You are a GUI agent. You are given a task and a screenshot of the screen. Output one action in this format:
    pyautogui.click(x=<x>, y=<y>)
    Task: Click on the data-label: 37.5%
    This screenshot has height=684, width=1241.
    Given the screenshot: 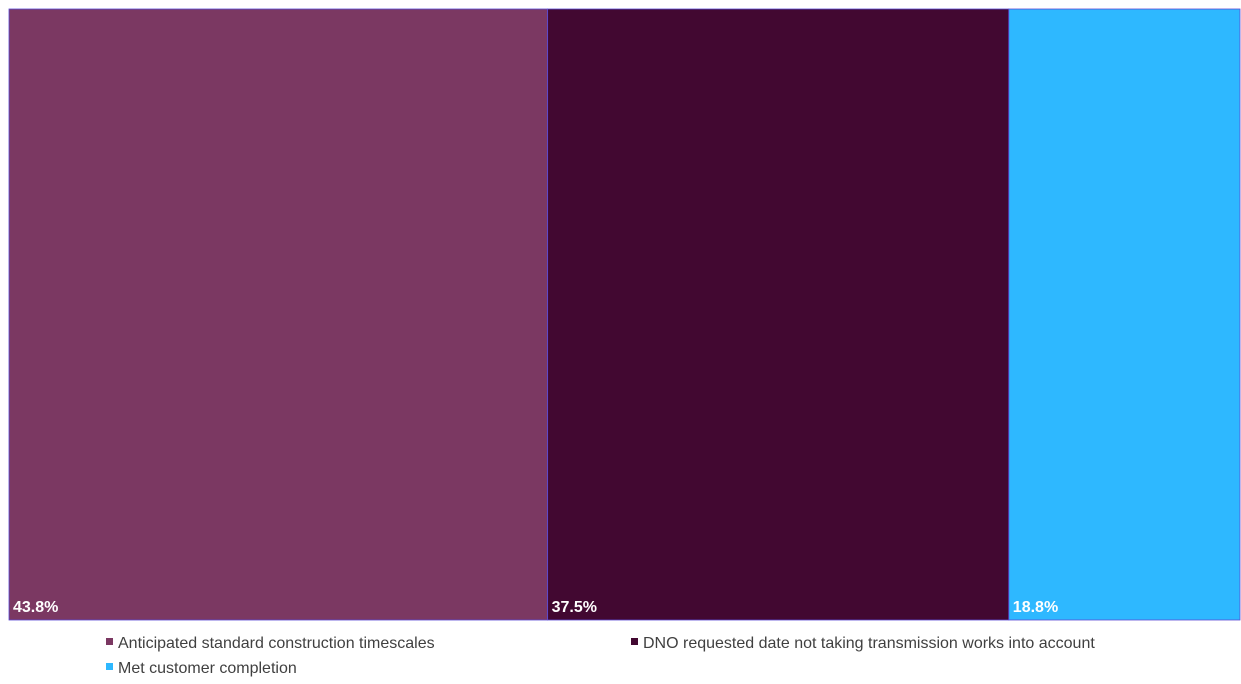 What is the action you would take?
    pyautogui.click(x=574, y=607)
    